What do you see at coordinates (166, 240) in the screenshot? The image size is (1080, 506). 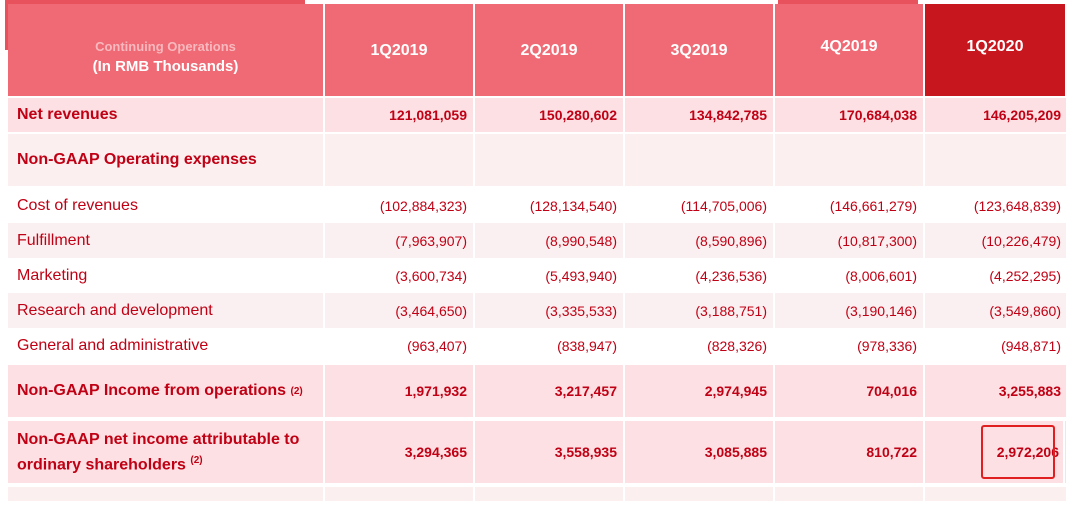 I see `row-label: Fulfillment` at bounding box center [166, 240].